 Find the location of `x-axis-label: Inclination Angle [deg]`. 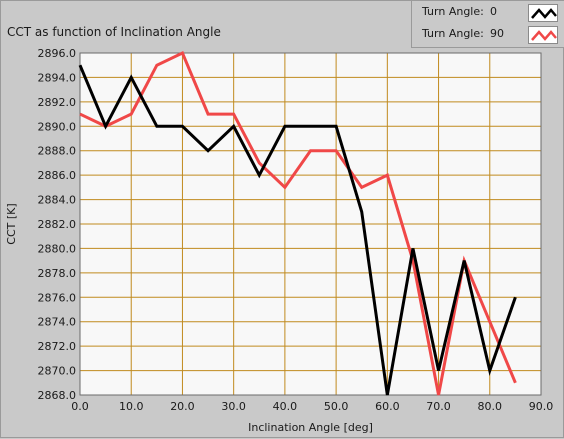

x-axis-label: Inclination Angle [deg] is located at coordinates (310, 427).